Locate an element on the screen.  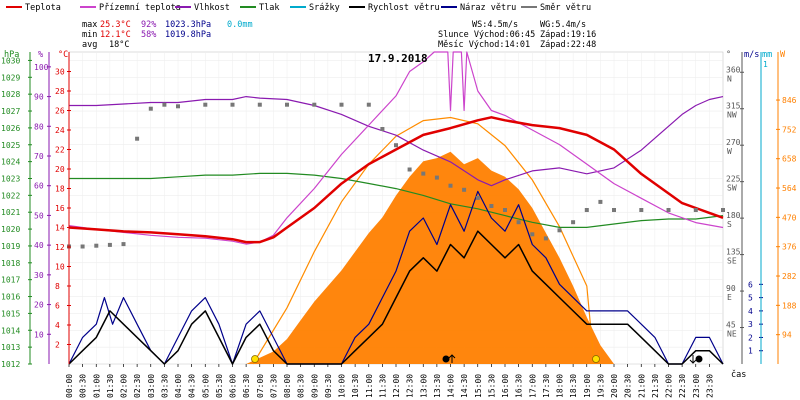
stats-min-label: min is located at coordinates (89, 35).